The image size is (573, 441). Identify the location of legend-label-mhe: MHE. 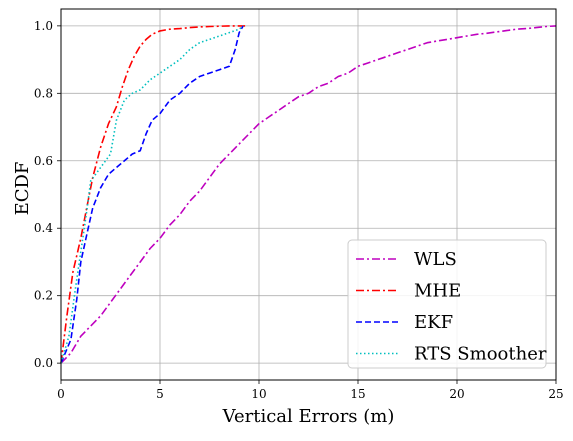
(437, 291).